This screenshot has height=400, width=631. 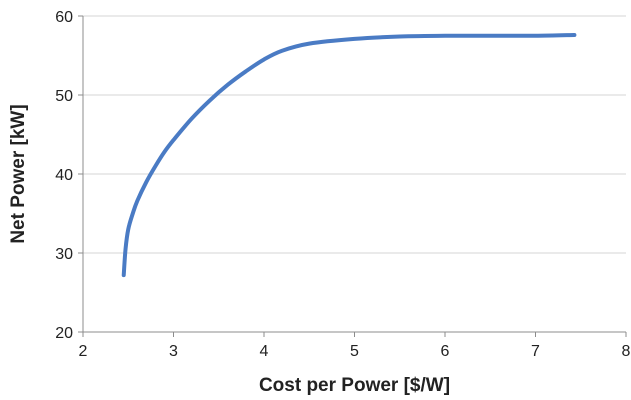 I want to click on y-tick-label: 60, so click(x=64, y=17).